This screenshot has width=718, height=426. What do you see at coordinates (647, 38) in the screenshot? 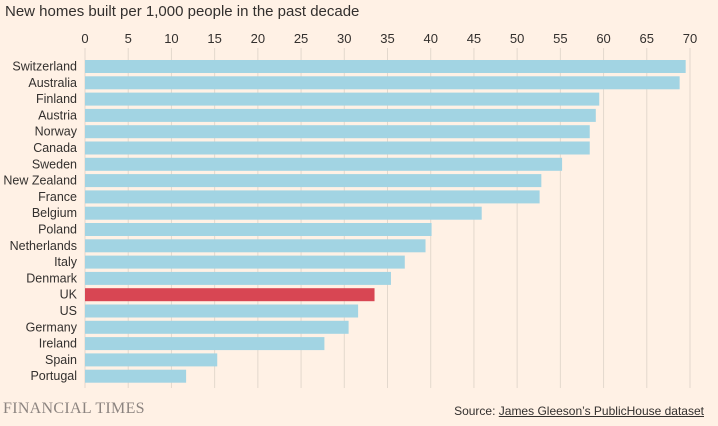
I see `x-tick-label: 65` at bounding box center [647, 38].